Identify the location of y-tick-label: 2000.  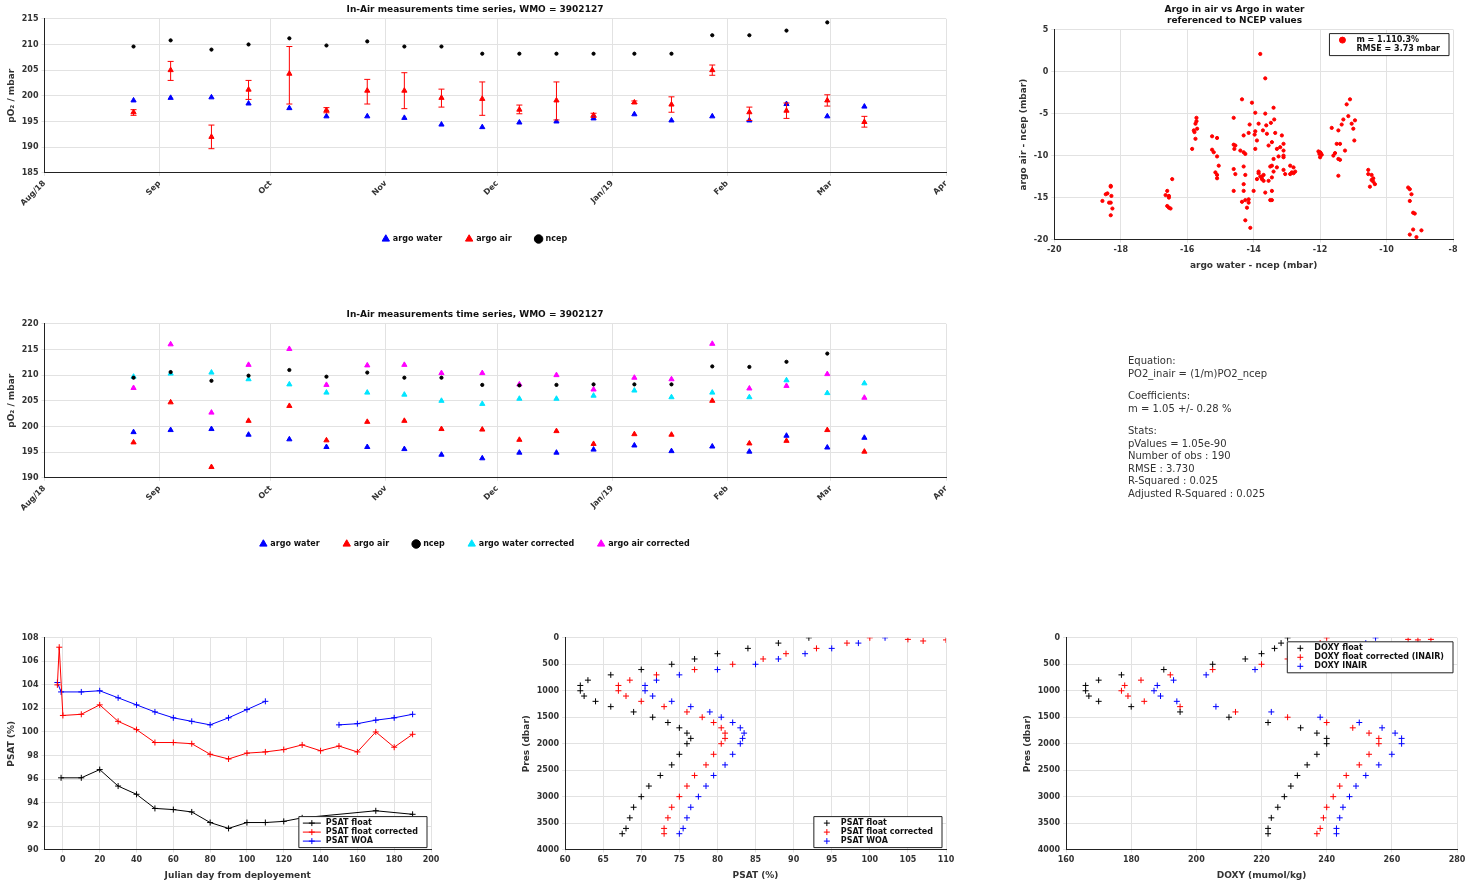
(1049, 743).